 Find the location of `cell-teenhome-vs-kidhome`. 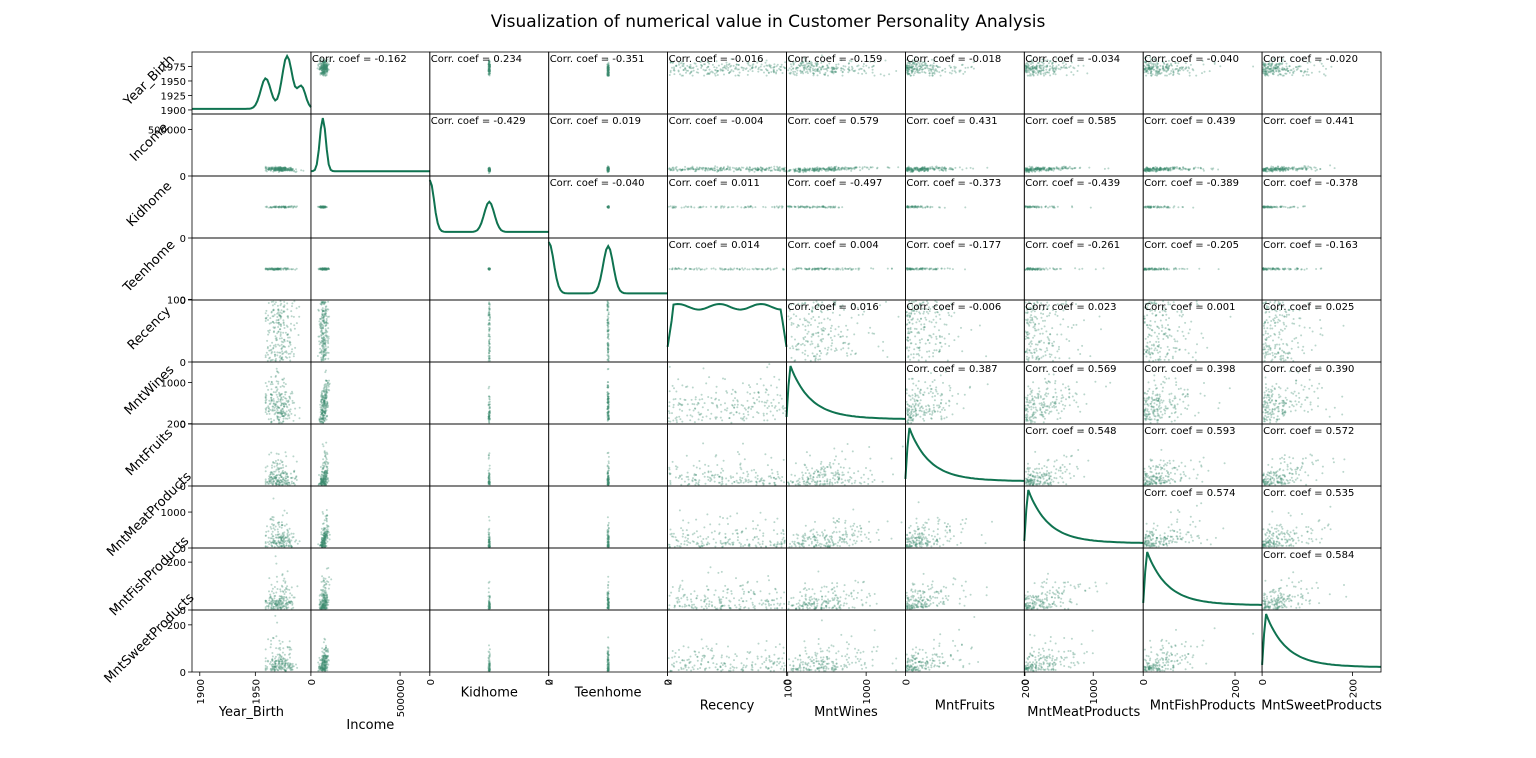

cell-teenhome-vs-kidhome is located at coordinates (489, 269).